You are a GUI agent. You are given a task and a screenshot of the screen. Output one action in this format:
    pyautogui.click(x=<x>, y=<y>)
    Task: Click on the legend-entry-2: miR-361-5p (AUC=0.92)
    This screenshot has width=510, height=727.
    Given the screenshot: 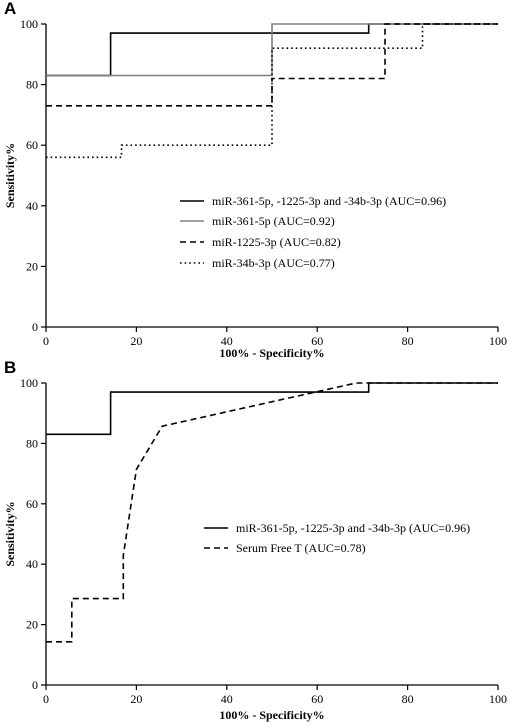 What is the action you would take?
    pyautogui.click(x=273, y=221)
    